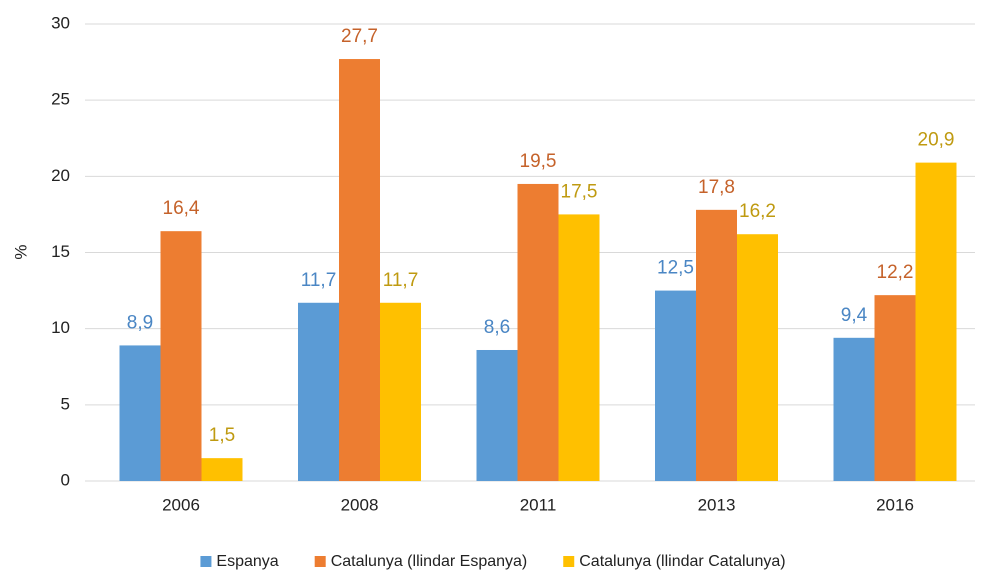 This screenshot has width=986, height=573. I want to click on legend-label: Catalunya (llindar Catalunya), so click(682, 561).